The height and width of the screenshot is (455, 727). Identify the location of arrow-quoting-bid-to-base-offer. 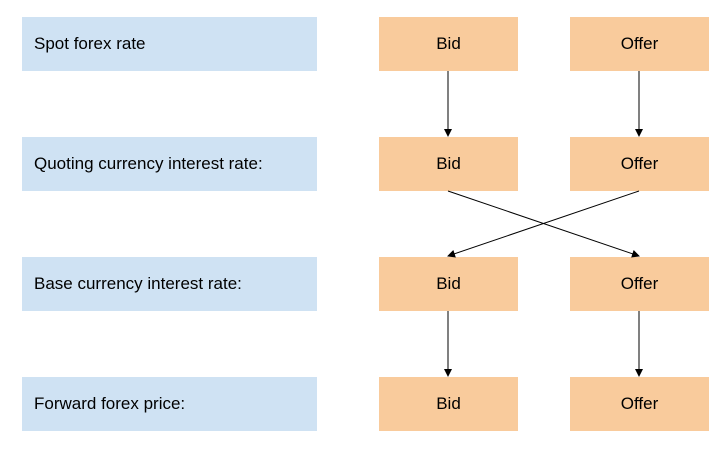
(543, 224).